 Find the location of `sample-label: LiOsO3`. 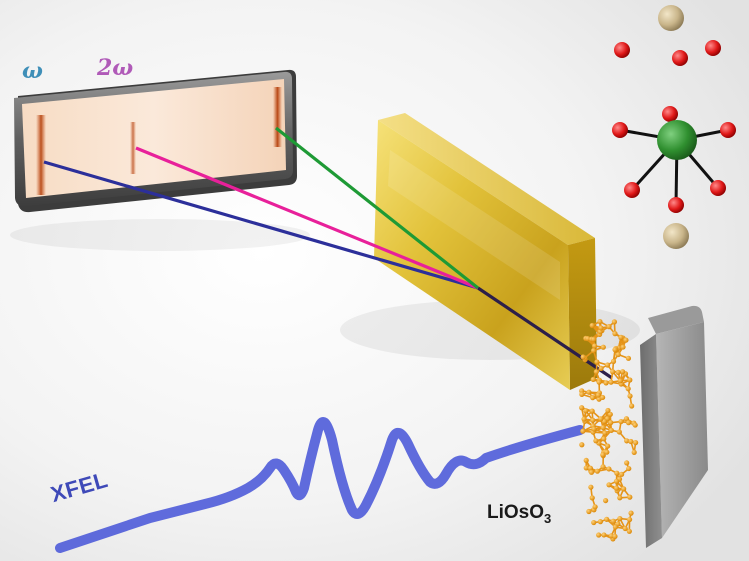

sample-label: LiOsO3 is located at coordinates (519, 514).